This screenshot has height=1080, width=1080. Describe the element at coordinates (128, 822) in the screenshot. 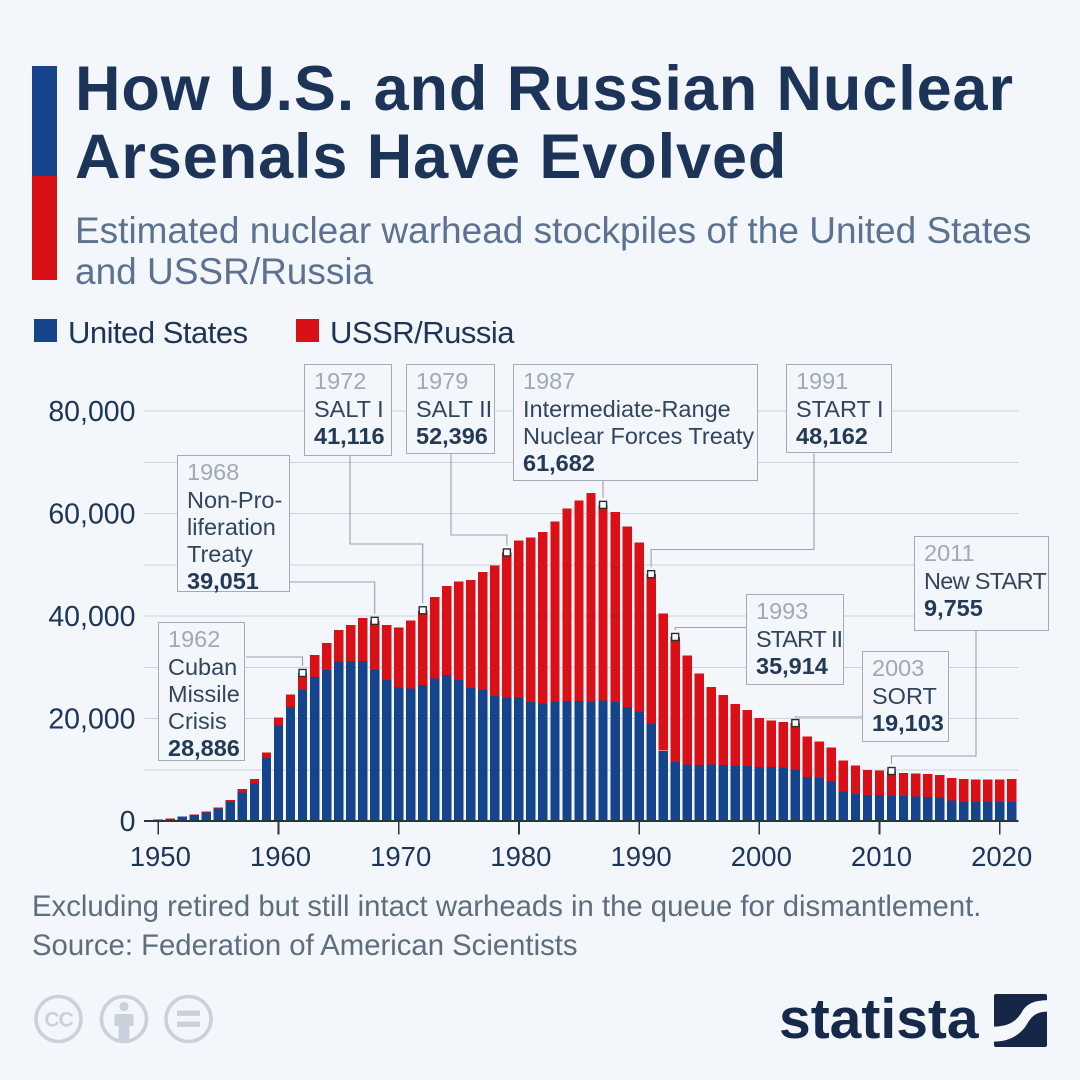

I see `svg-text: 0` at that location.